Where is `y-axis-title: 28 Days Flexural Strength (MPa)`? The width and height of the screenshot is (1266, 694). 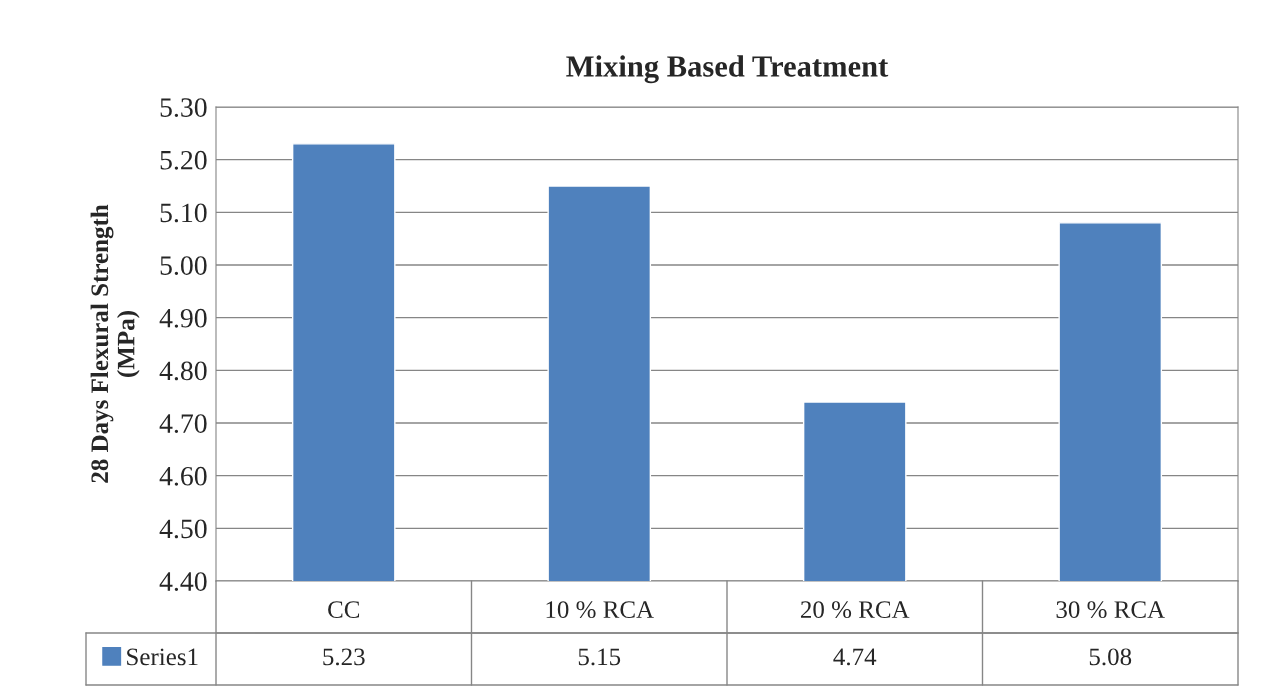
y-axis-title: 28 Days Flexural Strength (MPa) is located at coordinates (115, 343).